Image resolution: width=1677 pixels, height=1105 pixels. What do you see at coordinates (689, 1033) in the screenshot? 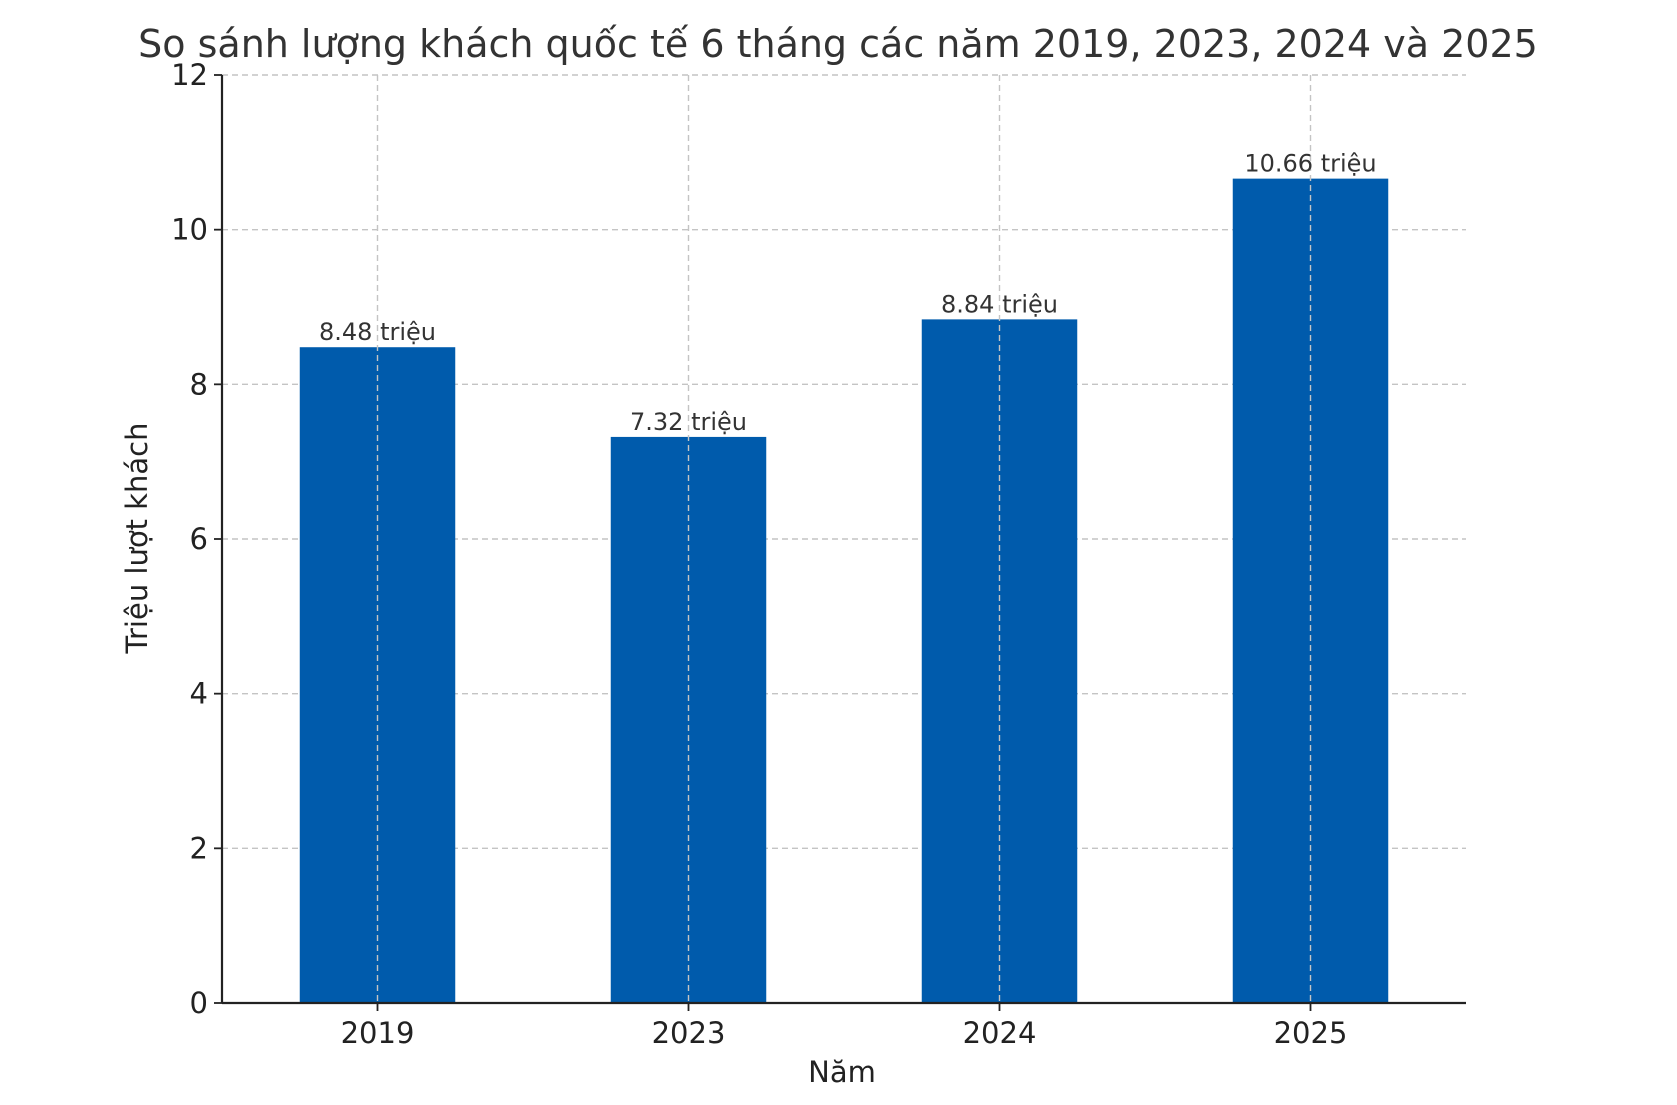
I see `x-tick-label: 2023` at bounding box center [689, 1033].